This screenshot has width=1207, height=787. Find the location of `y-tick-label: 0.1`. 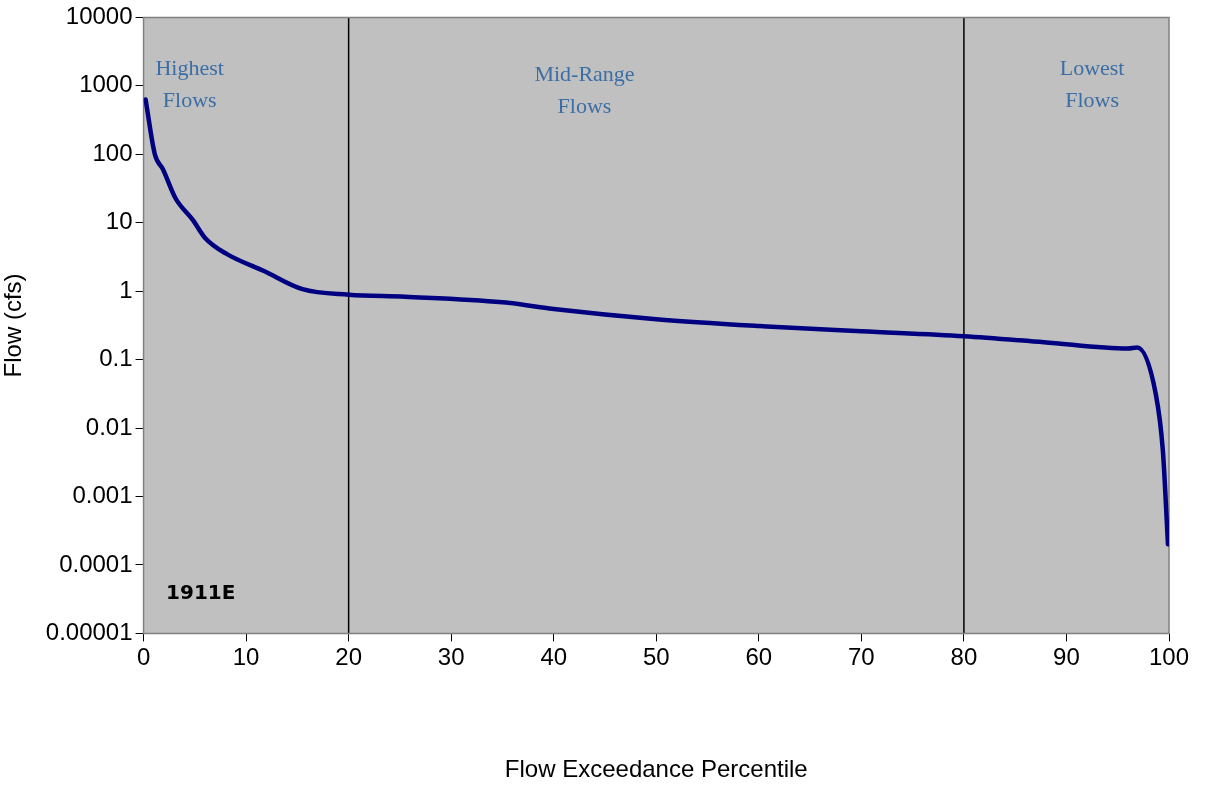

y-tick-label: 0.1 is located at coordinates (116, 358).